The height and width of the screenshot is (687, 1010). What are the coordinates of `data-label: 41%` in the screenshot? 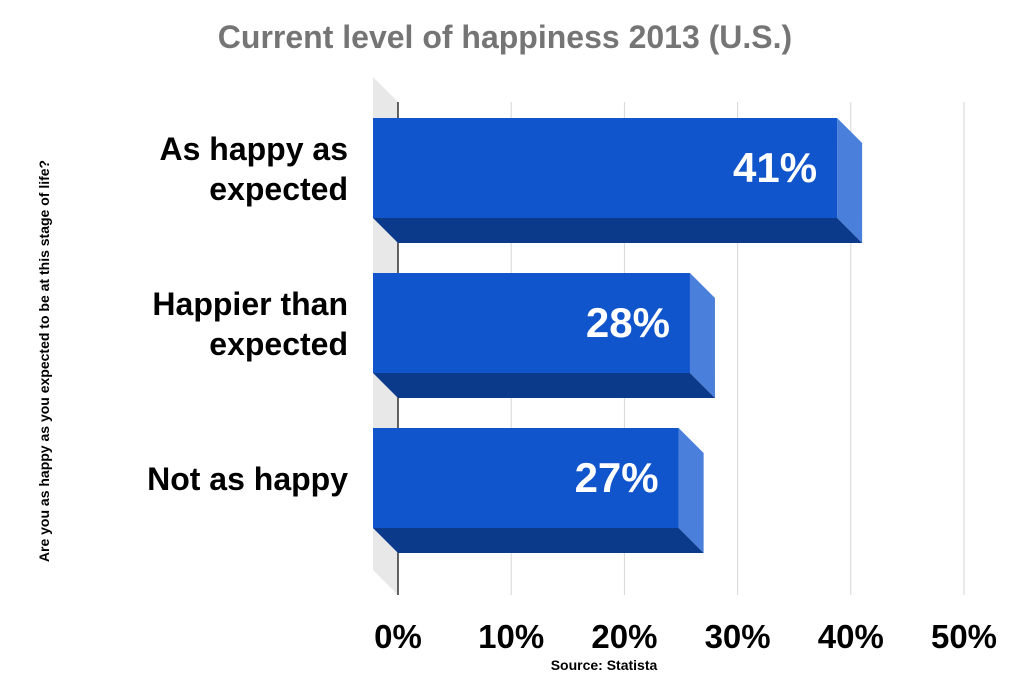 It's located at (775, 167).